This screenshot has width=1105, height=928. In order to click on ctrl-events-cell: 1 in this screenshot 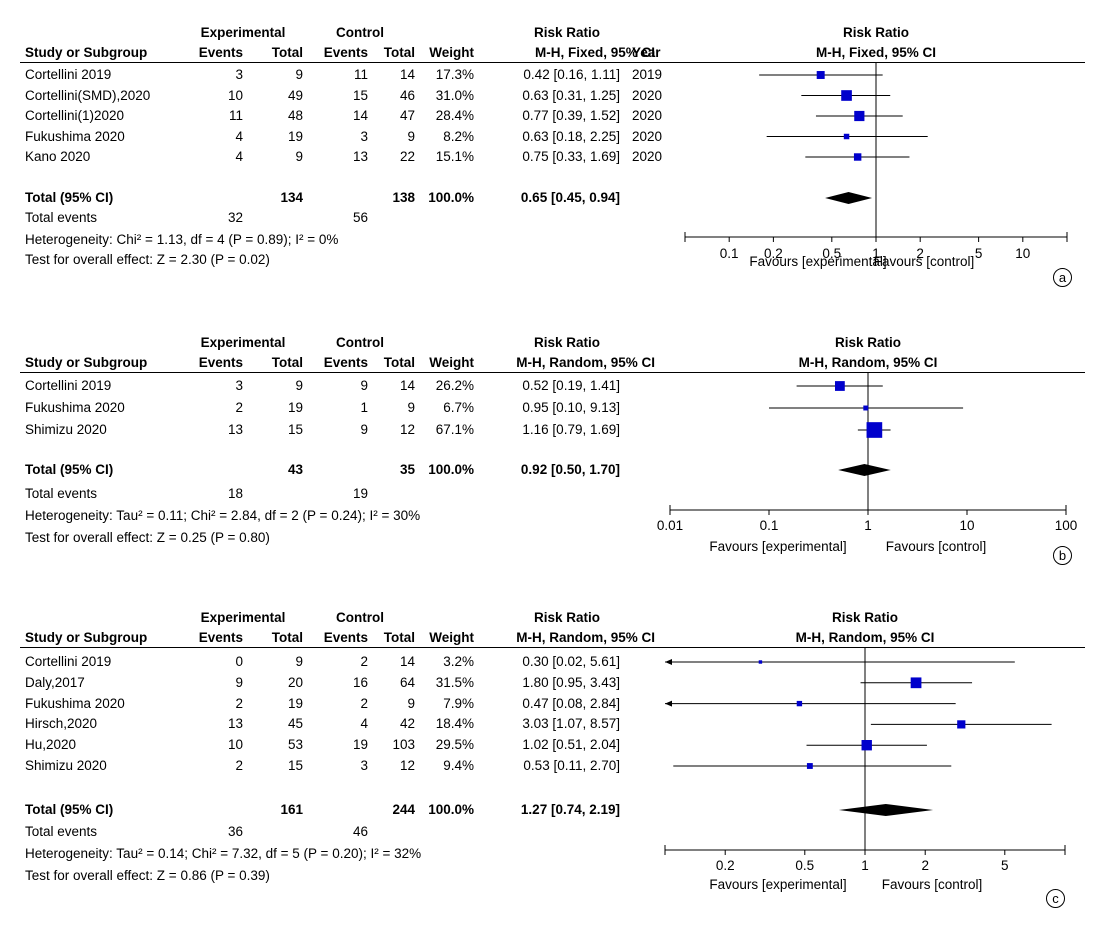, I will do `click(364, 407)`.